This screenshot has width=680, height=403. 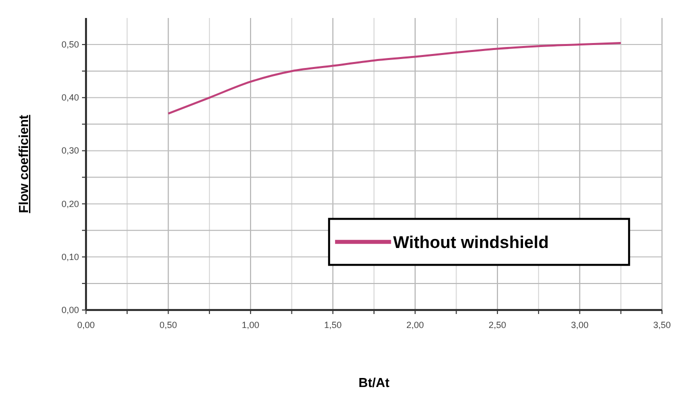 What do you see at coordinates (497, 325) in the screenshot?
I see `x-tick-label: 2,50` at bounding box center [497, 325].